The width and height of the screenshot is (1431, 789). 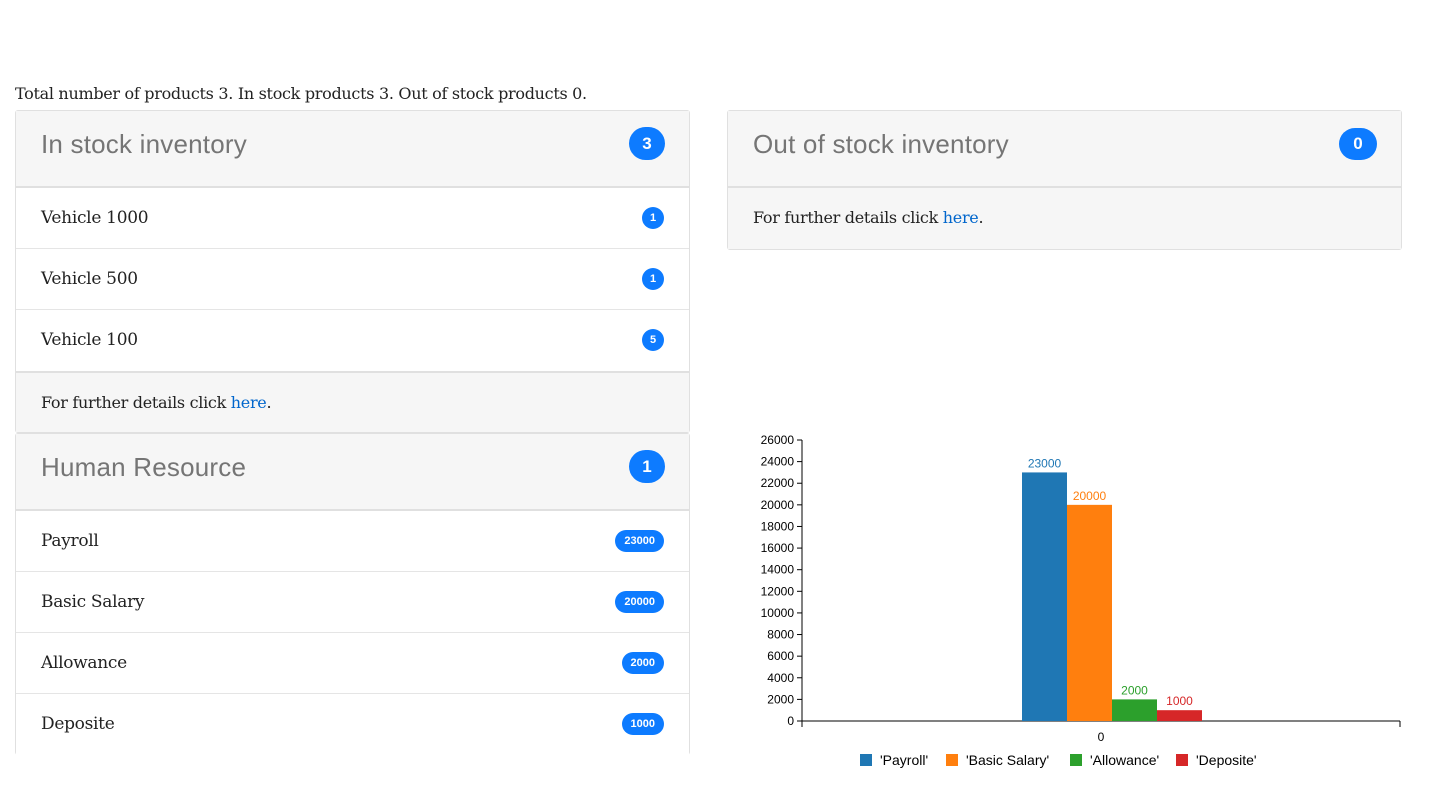 I want to click on y-tick-label: 8000, so click(x=780, y=635).